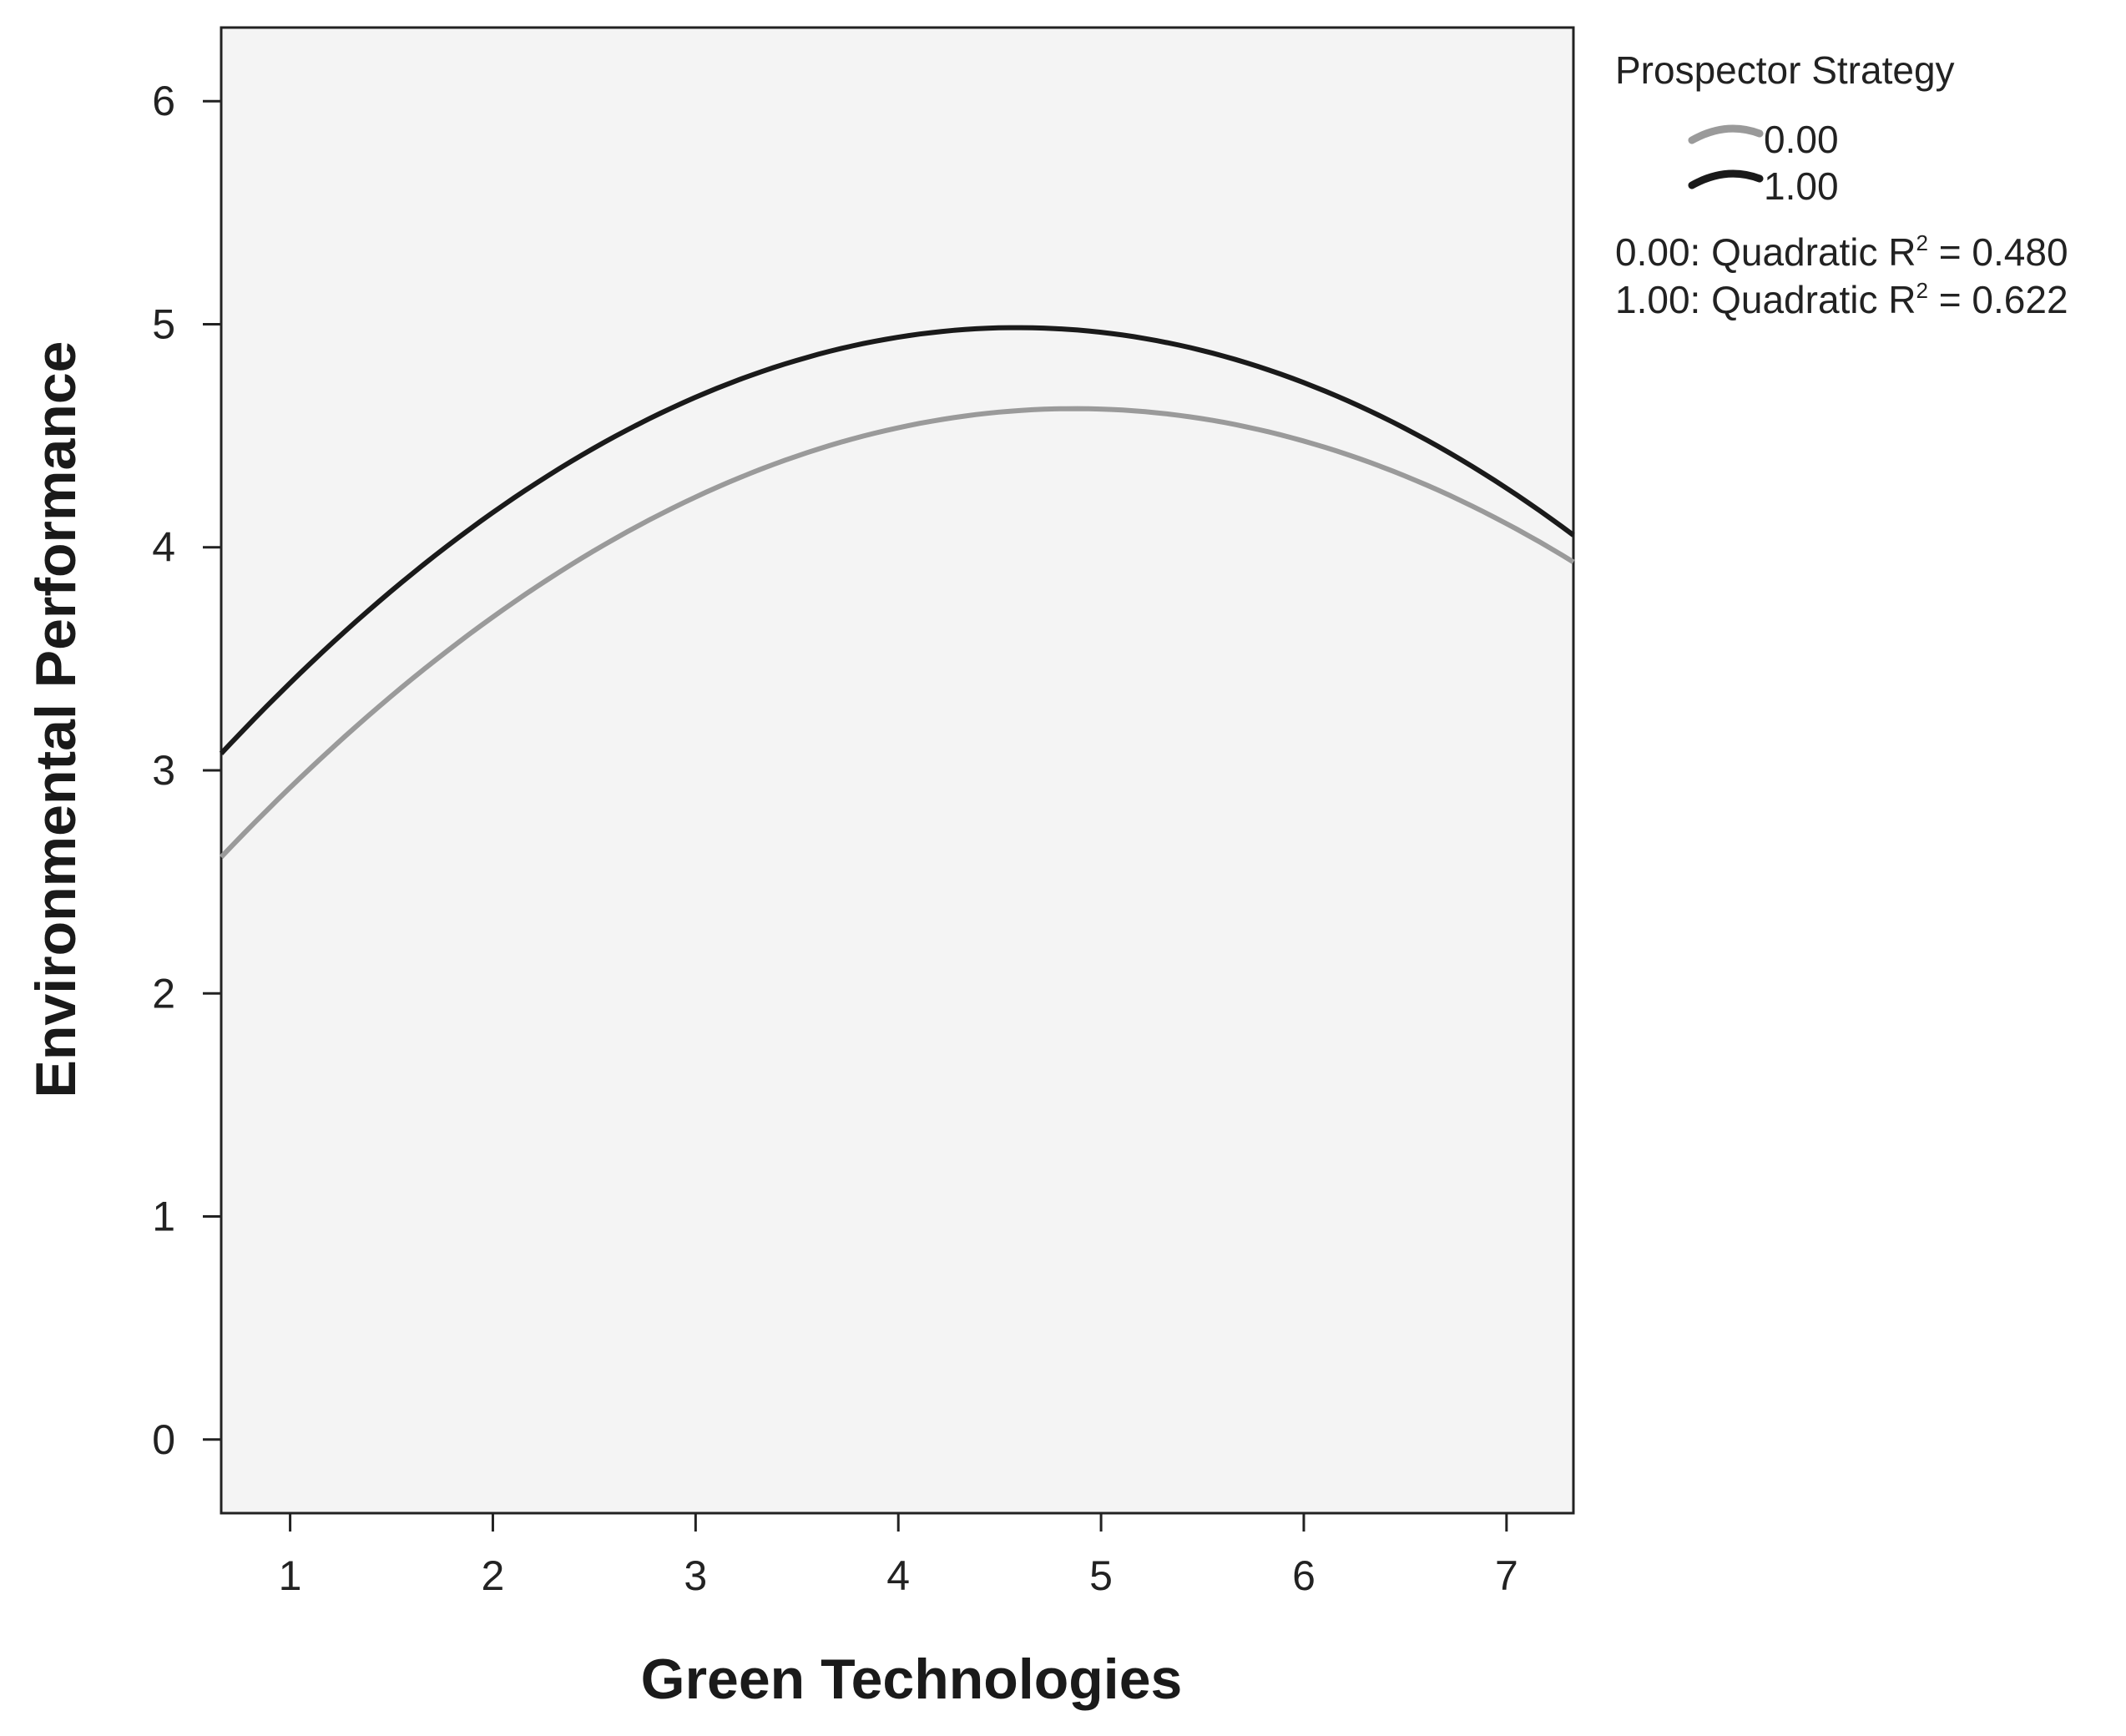  I want to click on legend-label-0: 0.00, so click(1802, 139).